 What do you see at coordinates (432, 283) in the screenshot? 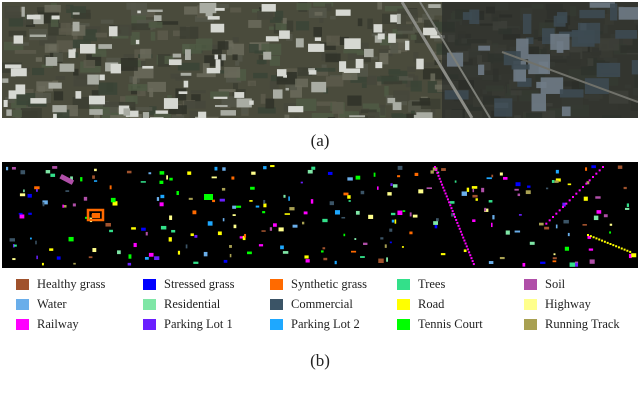
I see `legend-label: Trees` at bounding box center [432, 283].